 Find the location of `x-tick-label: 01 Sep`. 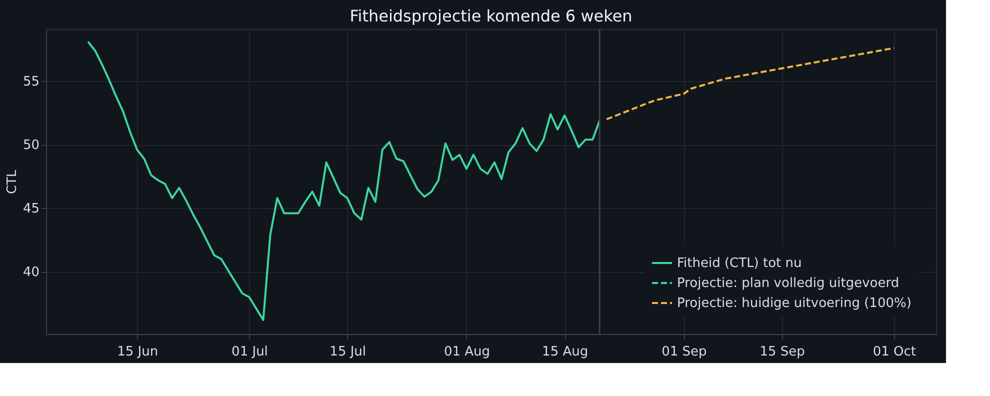

x-tick-label: 01 Sep is located at coordinates (684, 352).